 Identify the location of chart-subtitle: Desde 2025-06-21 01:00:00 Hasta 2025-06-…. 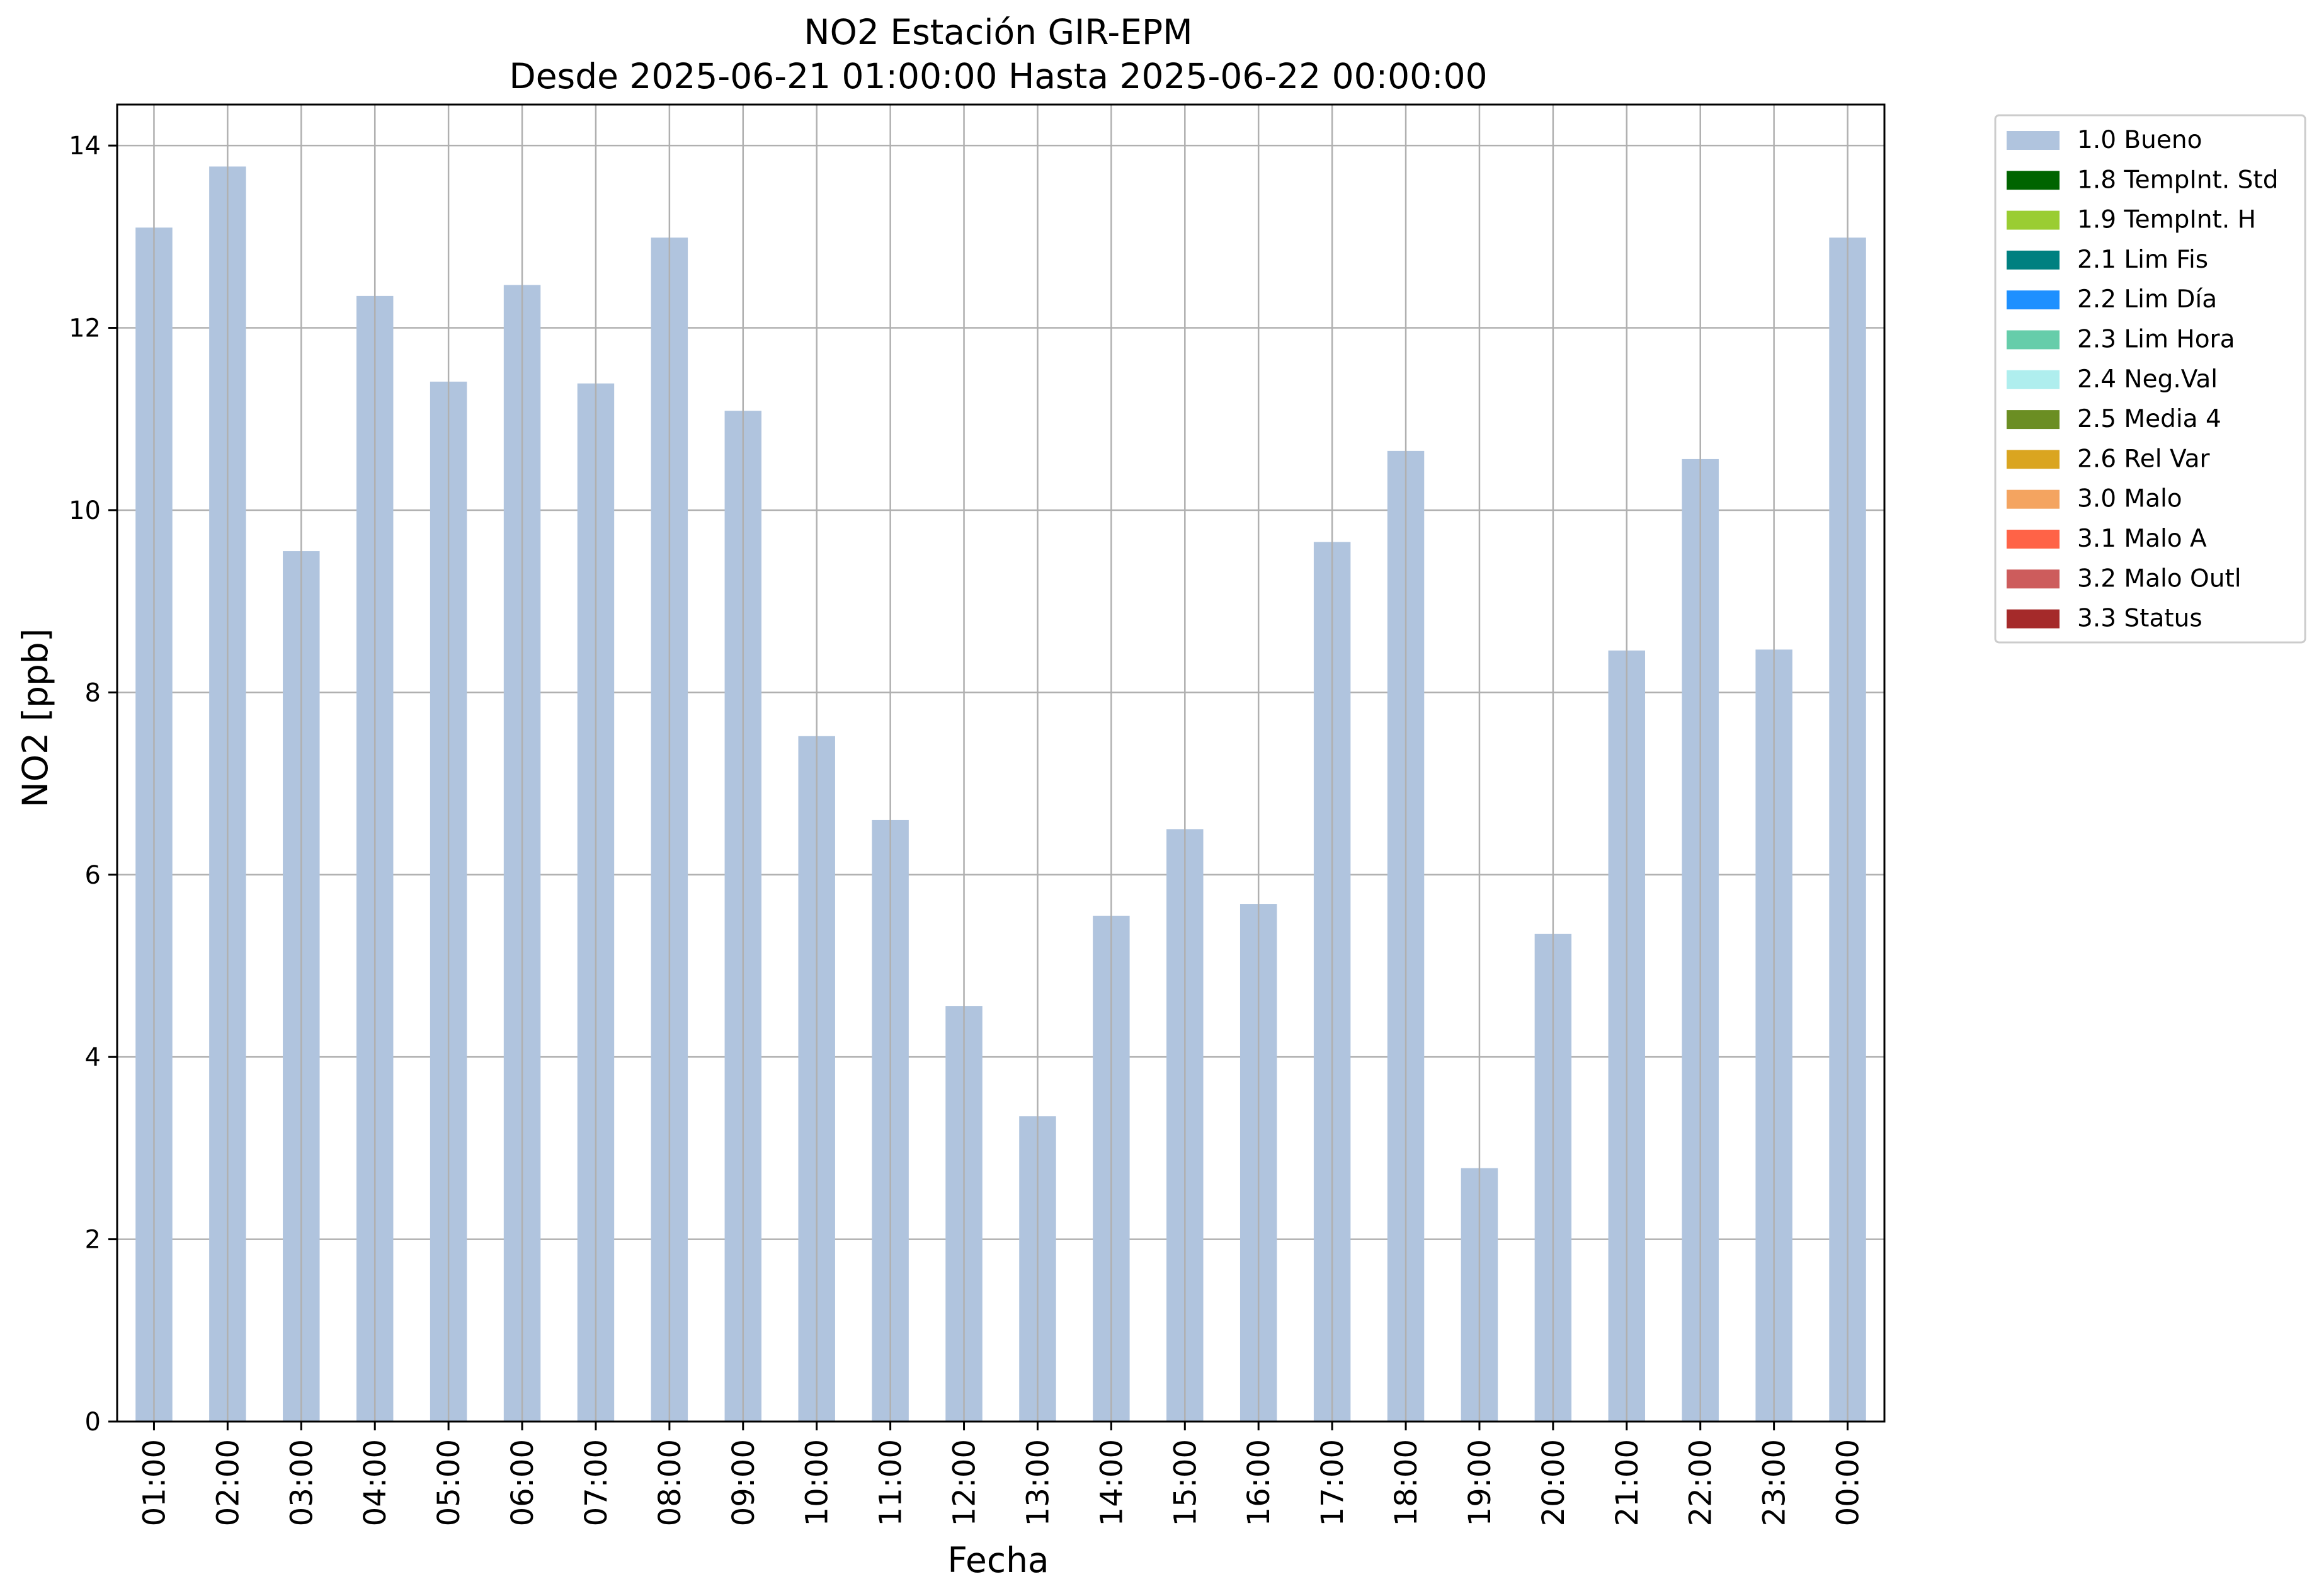
(998, 76).